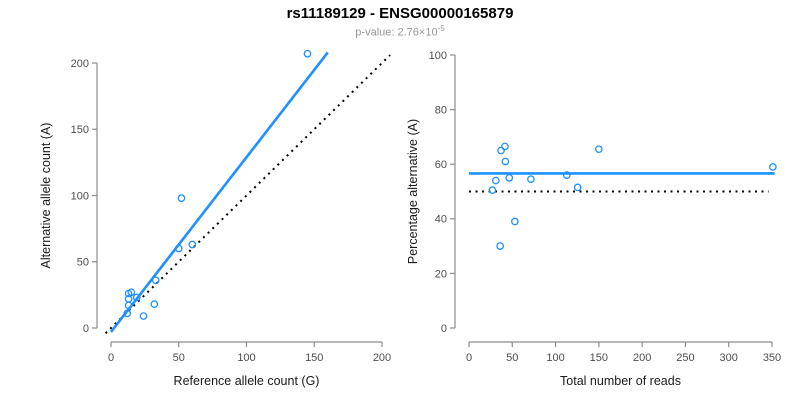 The image size is (800, 400). I want to click on y-tick-label: 60, so click(441, 165).